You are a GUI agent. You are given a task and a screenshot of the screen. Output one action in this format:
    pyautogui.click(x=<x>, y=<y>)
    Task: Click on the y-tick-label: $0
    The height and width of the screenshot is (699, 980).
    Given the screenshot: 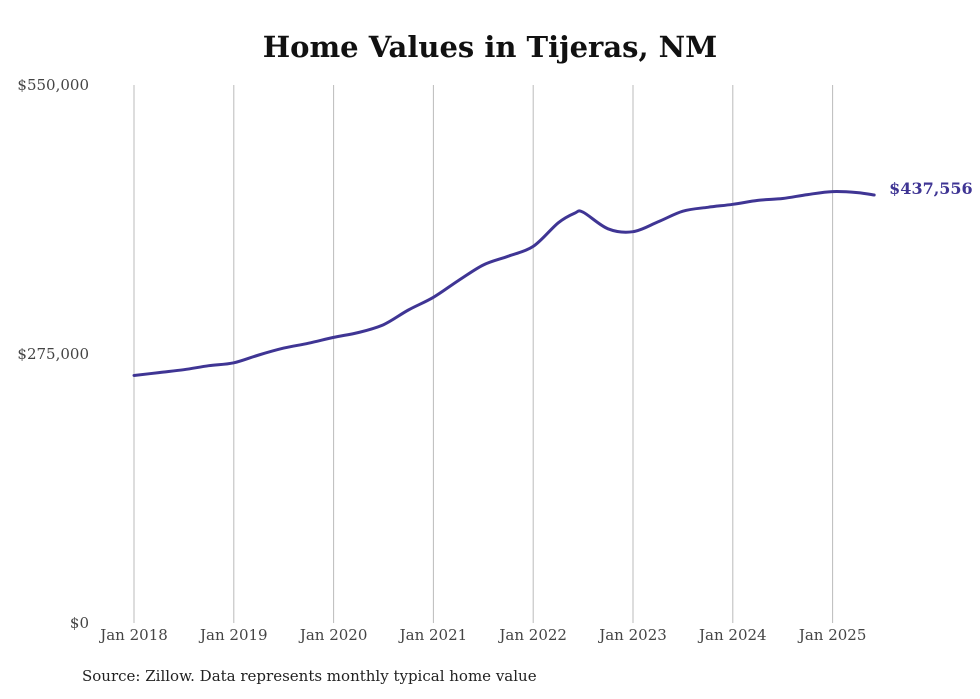 What is the action you would take?
    pyautogui.click(x=79, y=623)
    